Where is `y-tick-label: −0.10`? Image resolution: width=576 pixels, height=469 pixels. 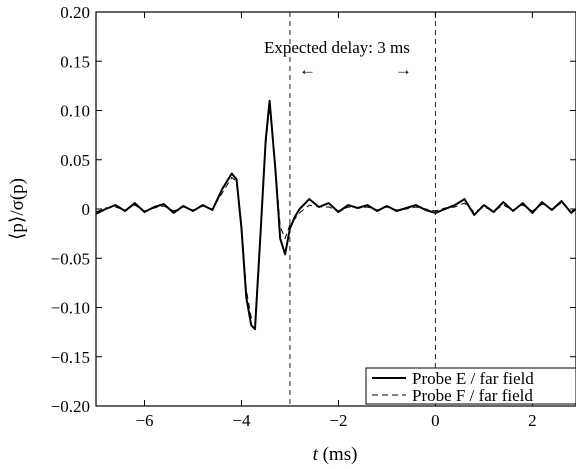 y-tick-label: −0.10 is located at coordinates (70, 308).